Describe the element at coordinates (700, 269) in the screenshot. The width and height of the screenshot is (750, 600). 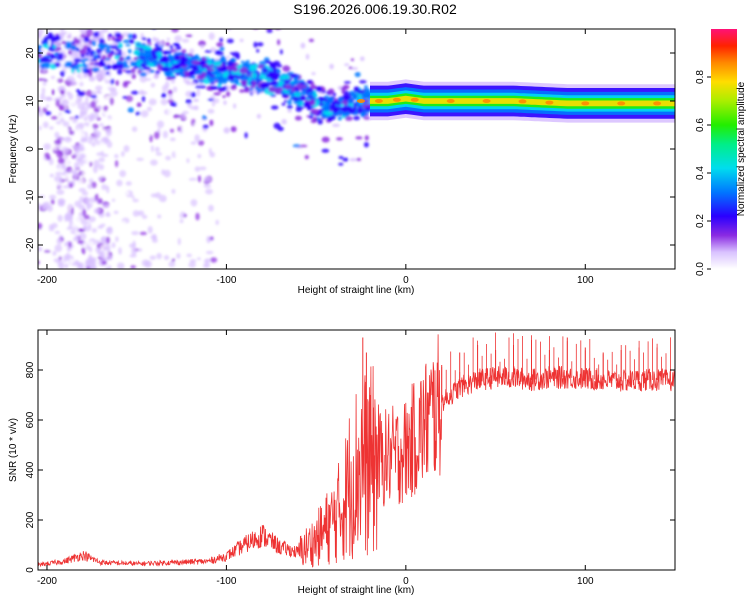
I see `colorbar-tick-label: 0.0` at that location.